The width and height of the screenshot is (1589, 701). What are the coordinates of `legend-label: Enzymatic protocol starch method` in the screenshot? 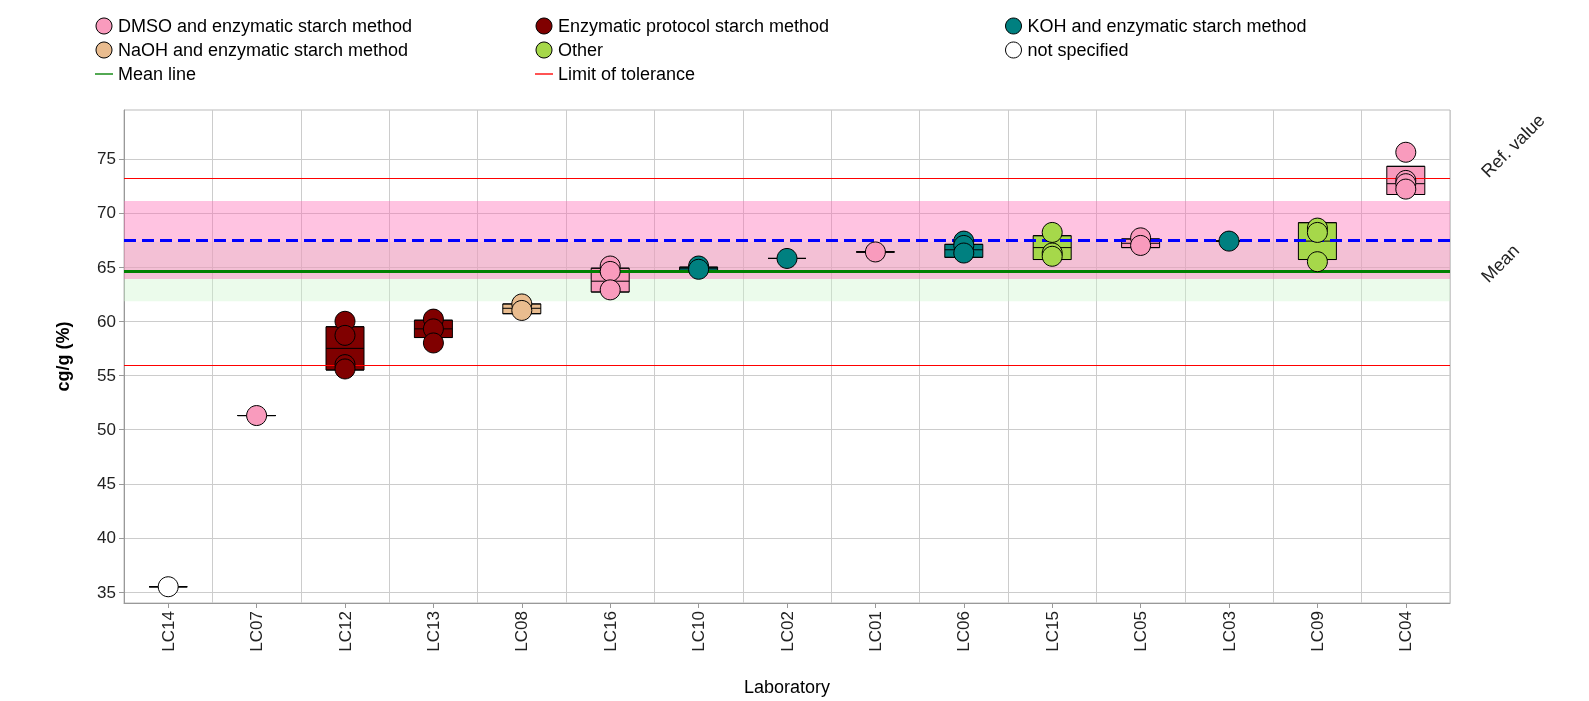 It's located at (694, 26).